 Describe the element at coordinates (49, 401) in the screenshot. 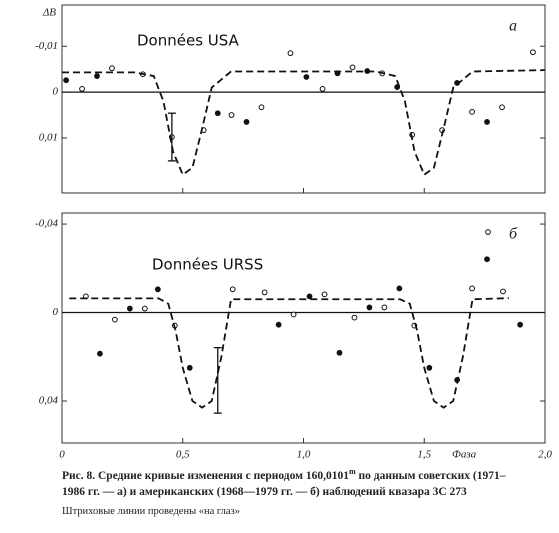

I see `y-tick-label: 0,04` at that location.